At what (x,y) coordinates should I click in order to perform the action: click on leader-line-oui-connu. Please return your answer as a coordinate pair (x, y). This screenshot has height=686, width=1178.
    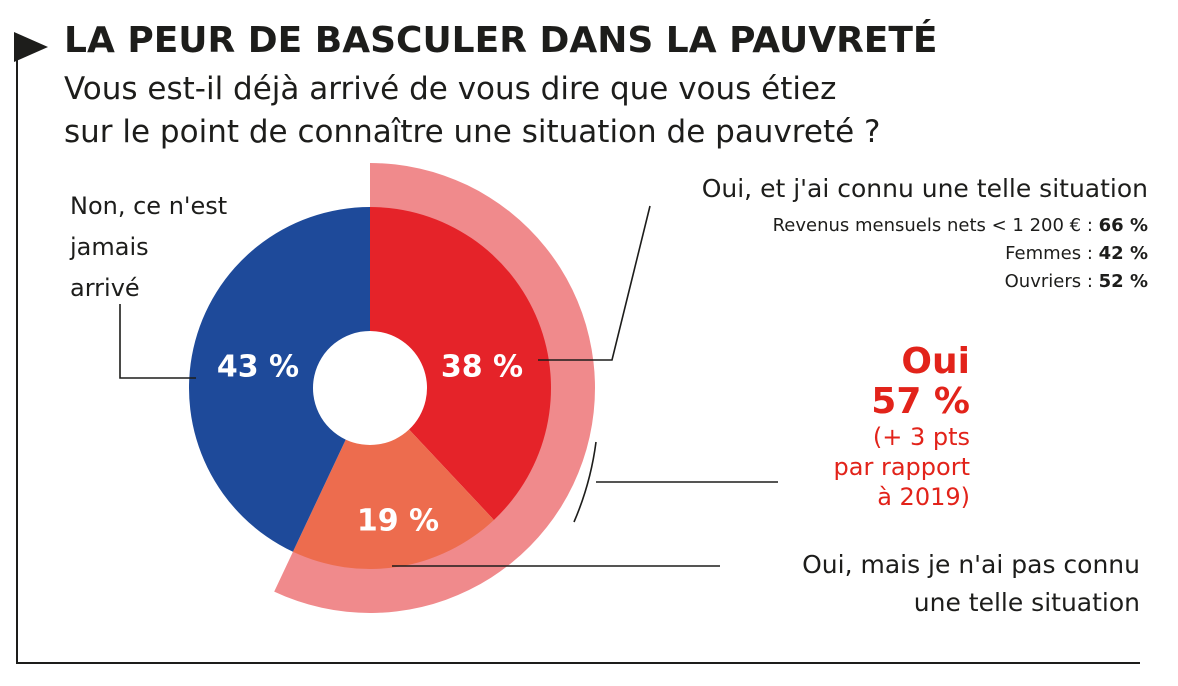
    Looking at the image, I should click on (594, 283).